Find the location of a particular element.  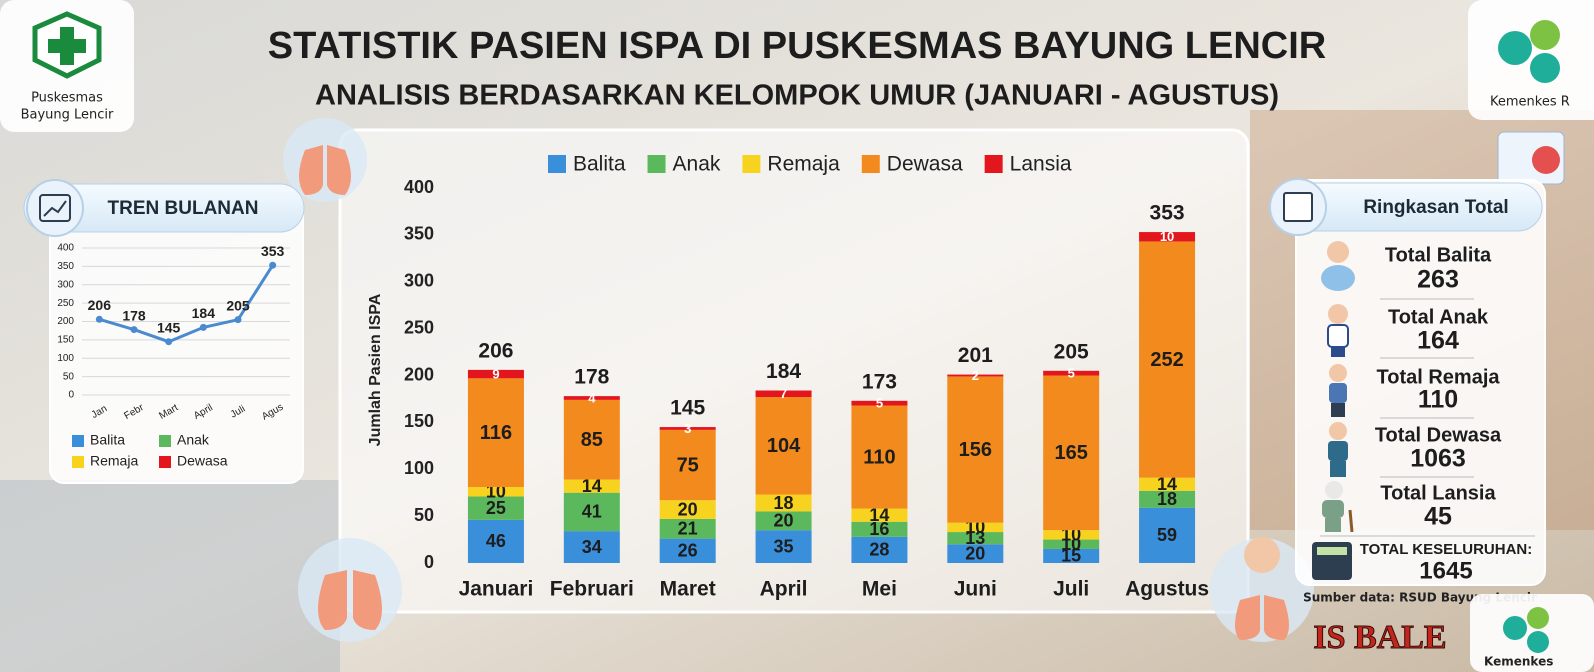

x-tick-label: Januari is located at coordinates (496, 589).